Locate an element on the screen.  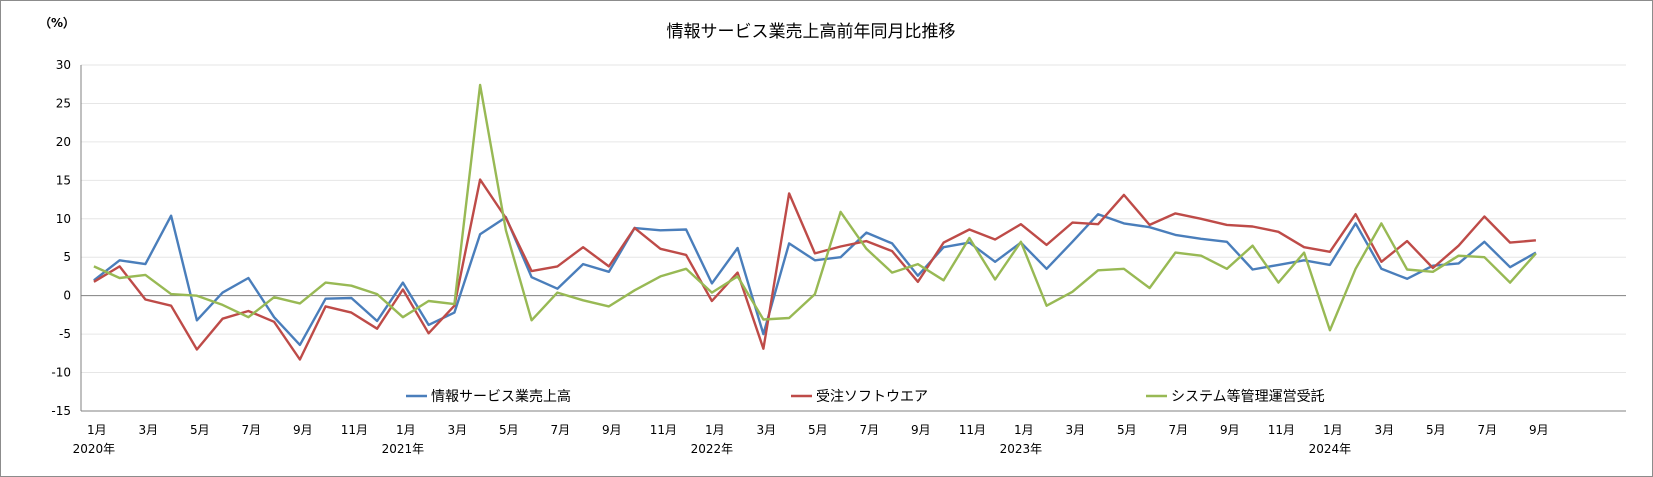
y-tick-labels: 30 25 20 15 10 5 0 -5 -10 -15 is located at coordinates (61, 238).